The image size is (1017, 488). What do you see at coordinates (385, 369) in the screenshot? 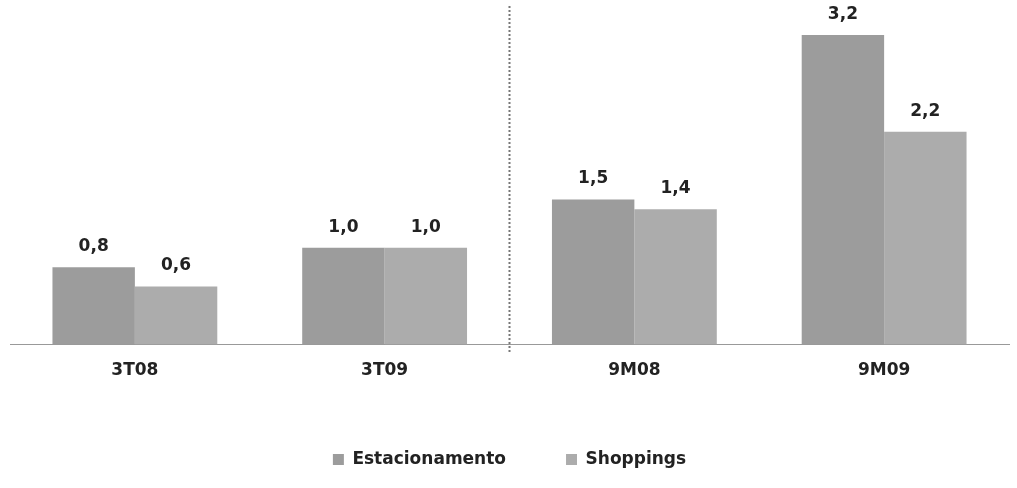
I see `x-tick-label: 3T09` at bounding box center [385, 369].